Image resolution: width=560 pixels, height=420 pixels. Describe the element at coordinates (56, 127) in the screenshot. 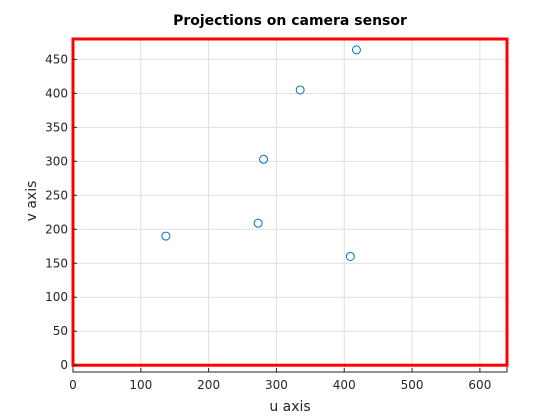

I see `y-tick-label: 350` at that location.